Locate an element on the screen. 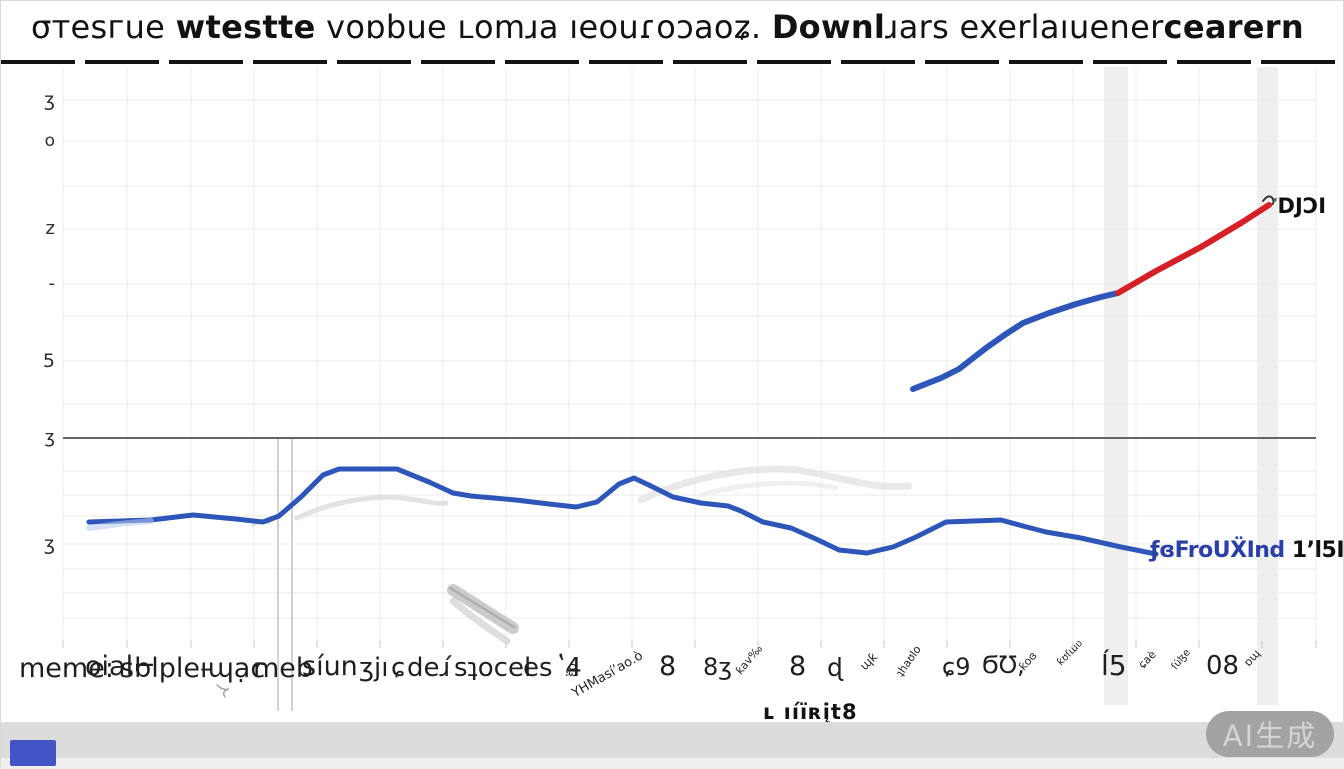  x-tick-label: ʽ4 is located at coordinates (569, 668).